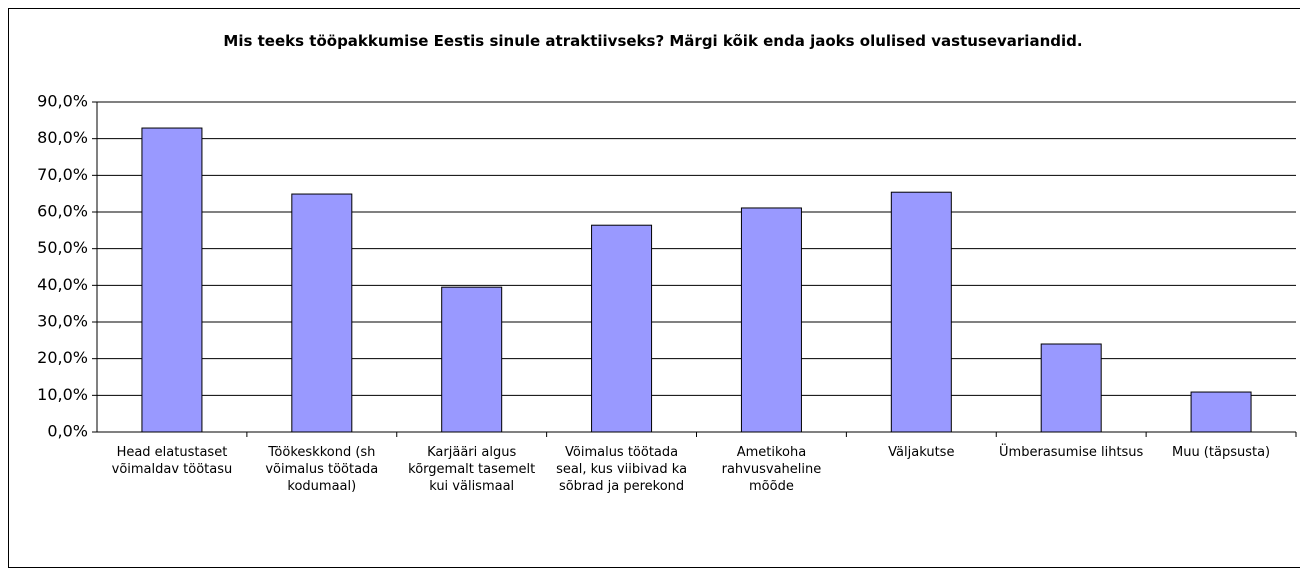  I want to click on x-tick-label: Ametikoha rahvusvaheline mõõde, so click(771, 469).